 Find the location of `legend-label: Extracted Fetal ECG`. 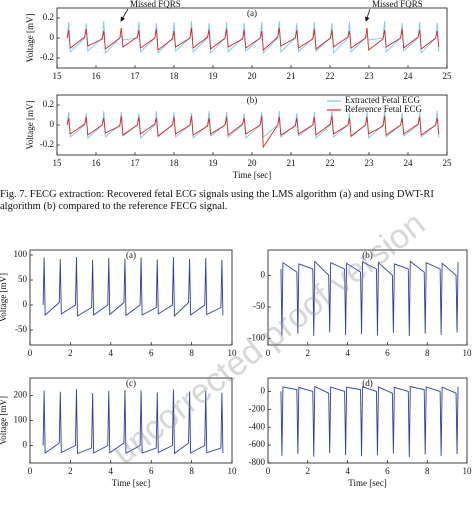

legend-label: Extracted Fetal ECG is located at coordinates (382, 100).